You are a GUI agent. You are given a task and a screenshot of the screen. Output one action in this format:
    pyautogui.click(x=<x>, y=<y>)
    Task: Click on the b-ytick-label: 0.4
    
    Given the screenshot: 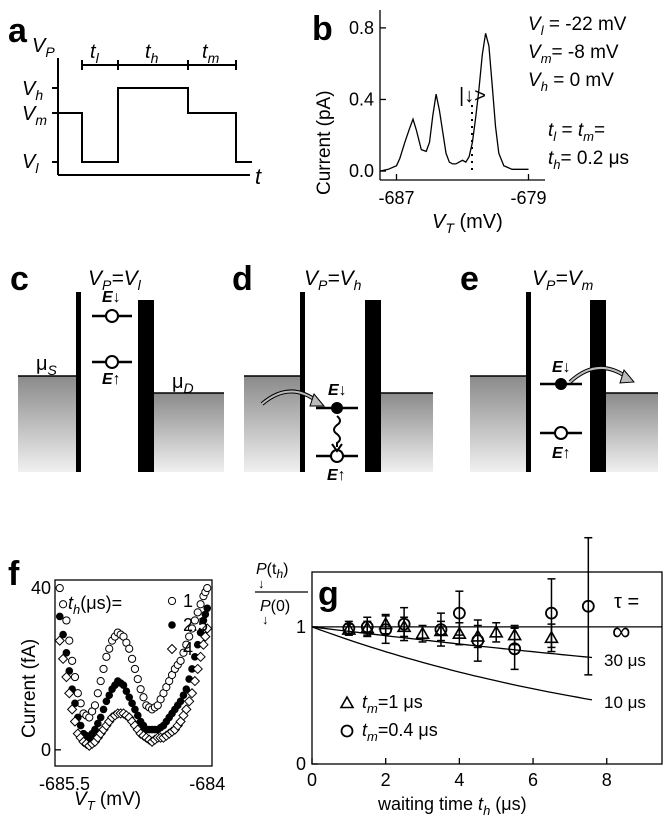 What is the action you would take?
    pyautogui.click(x=361, y=99)
    